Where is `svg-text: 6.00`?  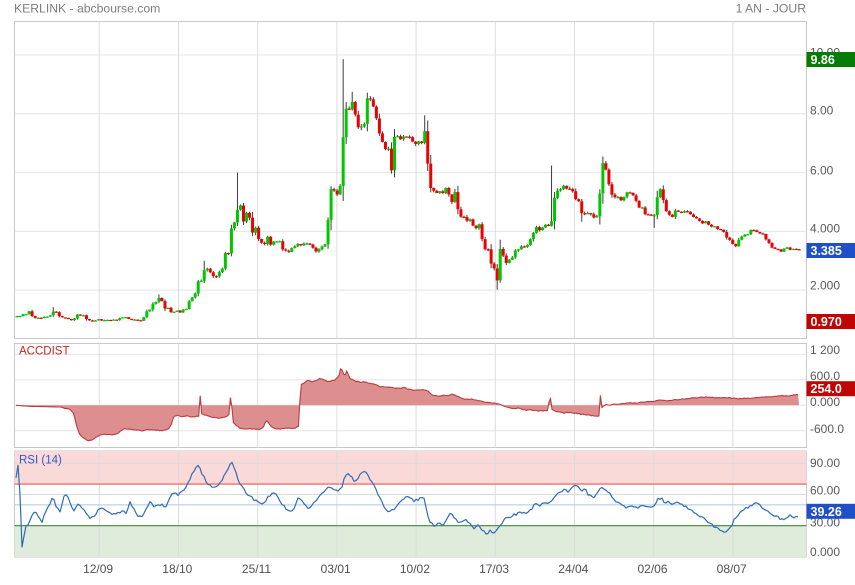
svg-text: 6.00 is located at coordinates (822, 170).